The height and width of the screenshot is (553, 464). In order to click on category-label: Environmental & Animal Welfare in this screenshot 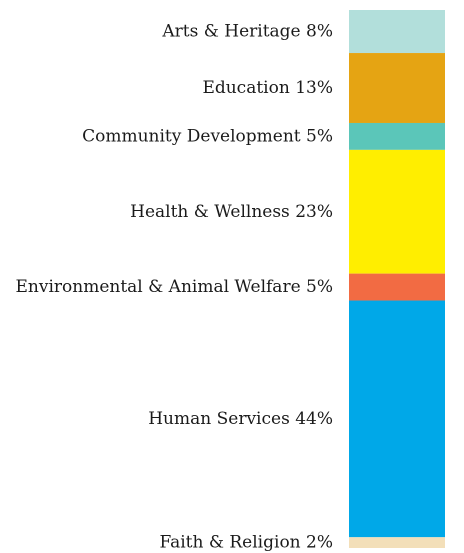, I will do `click(157, 287)`.